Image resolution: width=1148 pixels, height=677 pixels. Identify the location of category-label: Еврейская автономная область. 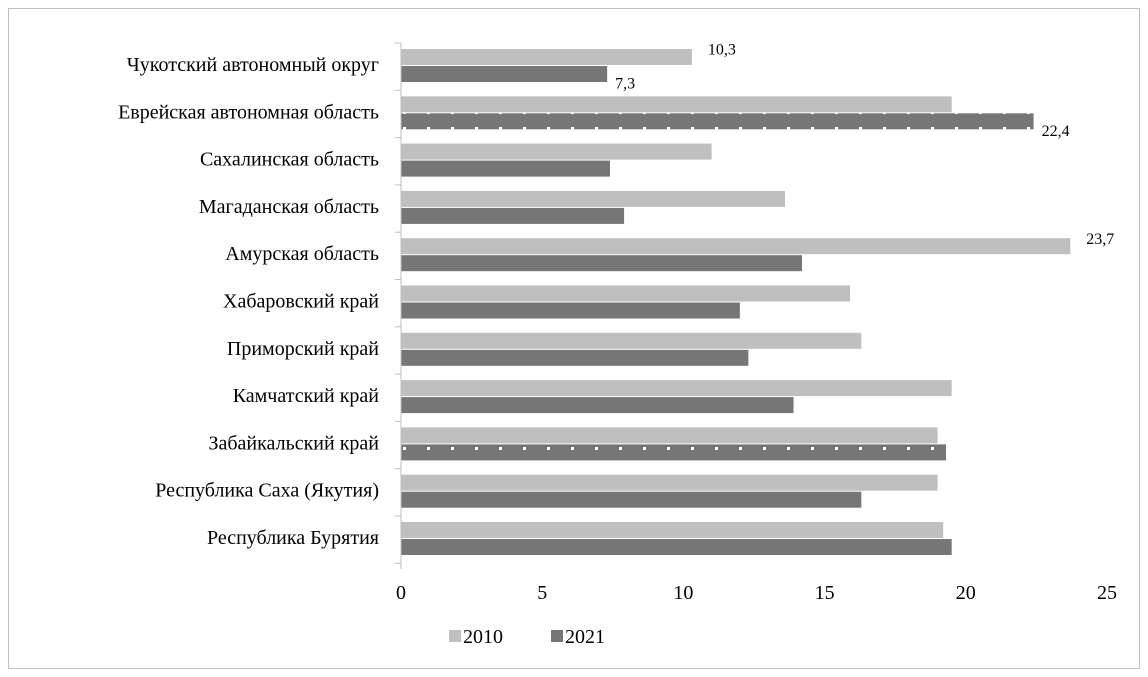
(248, 112).